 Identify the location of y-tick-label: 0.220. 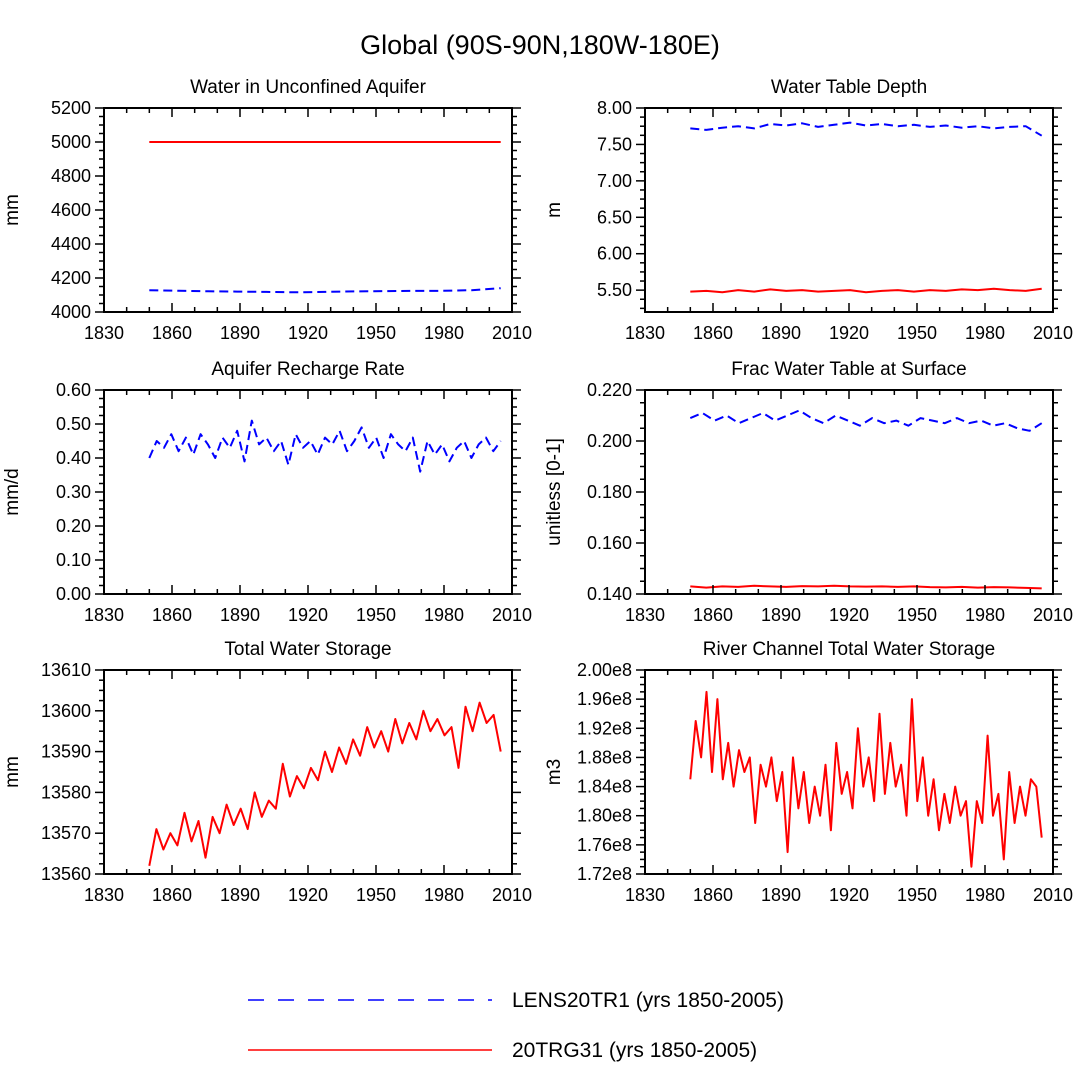
(609, 390).